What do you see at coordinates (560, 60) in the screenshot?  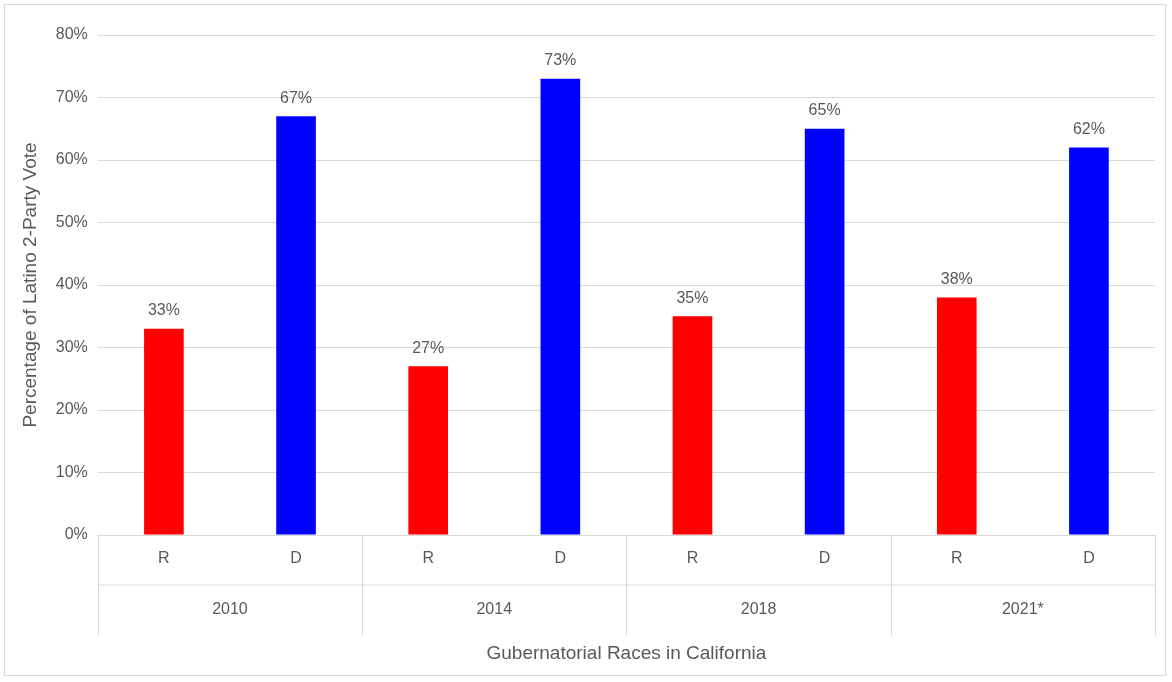 I see `data-label: 73%` at bounding box center [560, 60].